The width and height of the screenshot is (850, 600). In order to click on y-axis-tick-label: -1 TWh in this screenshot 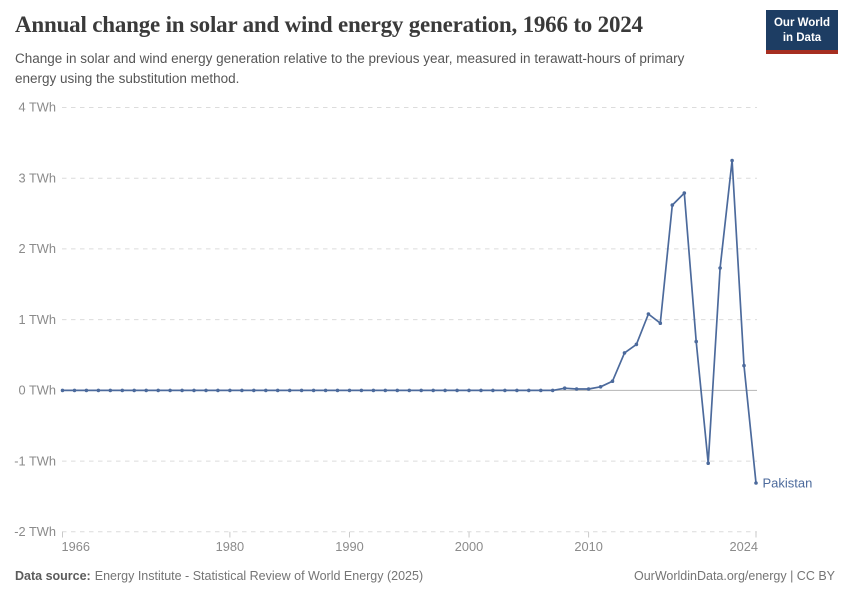, I will do `click(35, 460)`.